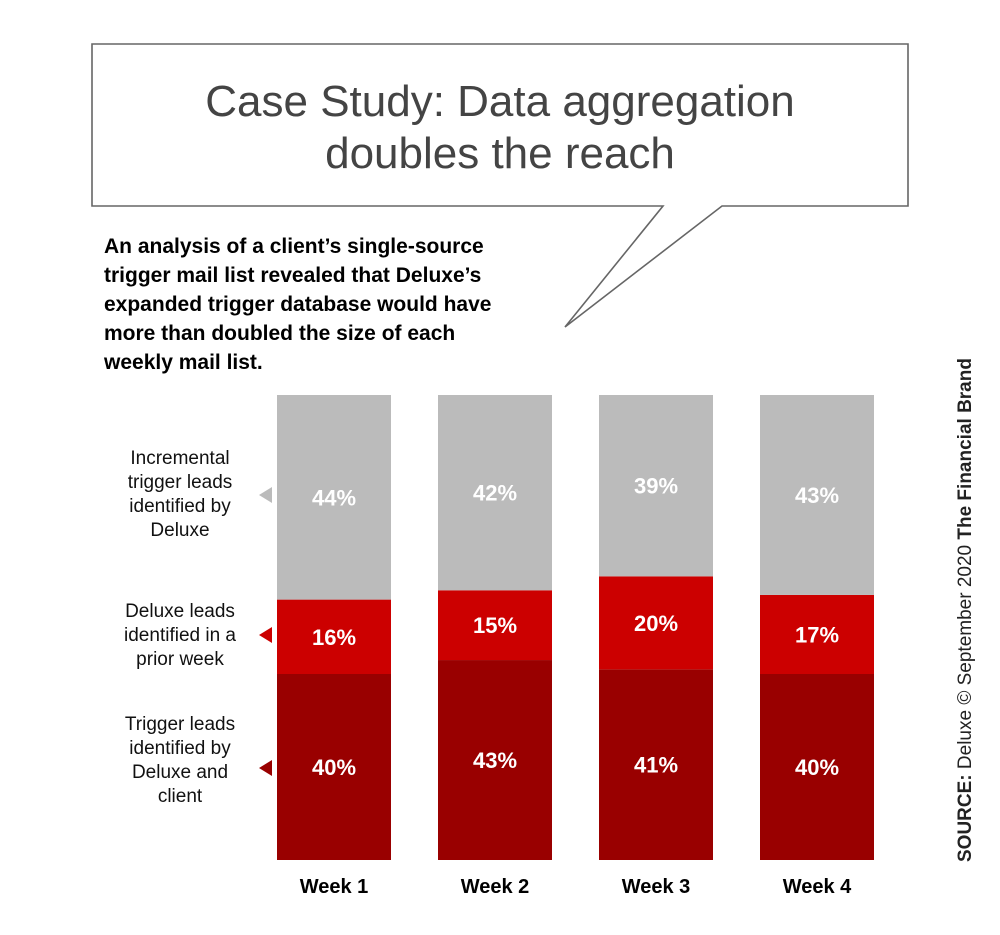 The height and width of the screenshot is (935, 1000). What do you see at coordinates (334, 887) in the screenshot?
I see `x-tick-label: Week 1` at bounding box center [334, 887].